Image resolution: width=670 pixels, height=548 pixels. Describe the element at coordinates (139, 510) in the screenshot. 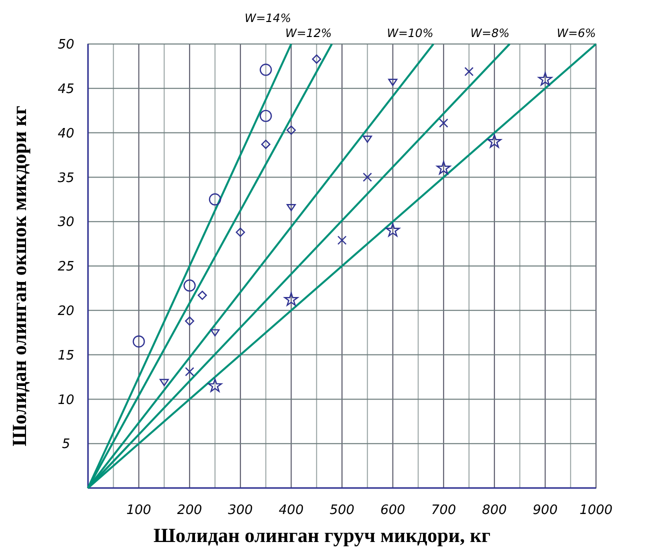

I see `x-tick-label: 100` at that location.